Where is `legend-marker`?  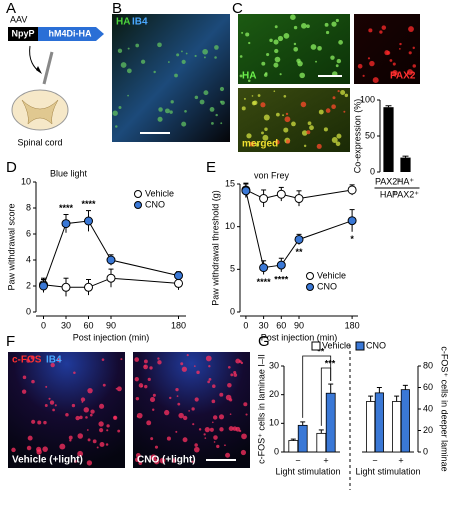 legend-marker is located at coordinates (310, 276).